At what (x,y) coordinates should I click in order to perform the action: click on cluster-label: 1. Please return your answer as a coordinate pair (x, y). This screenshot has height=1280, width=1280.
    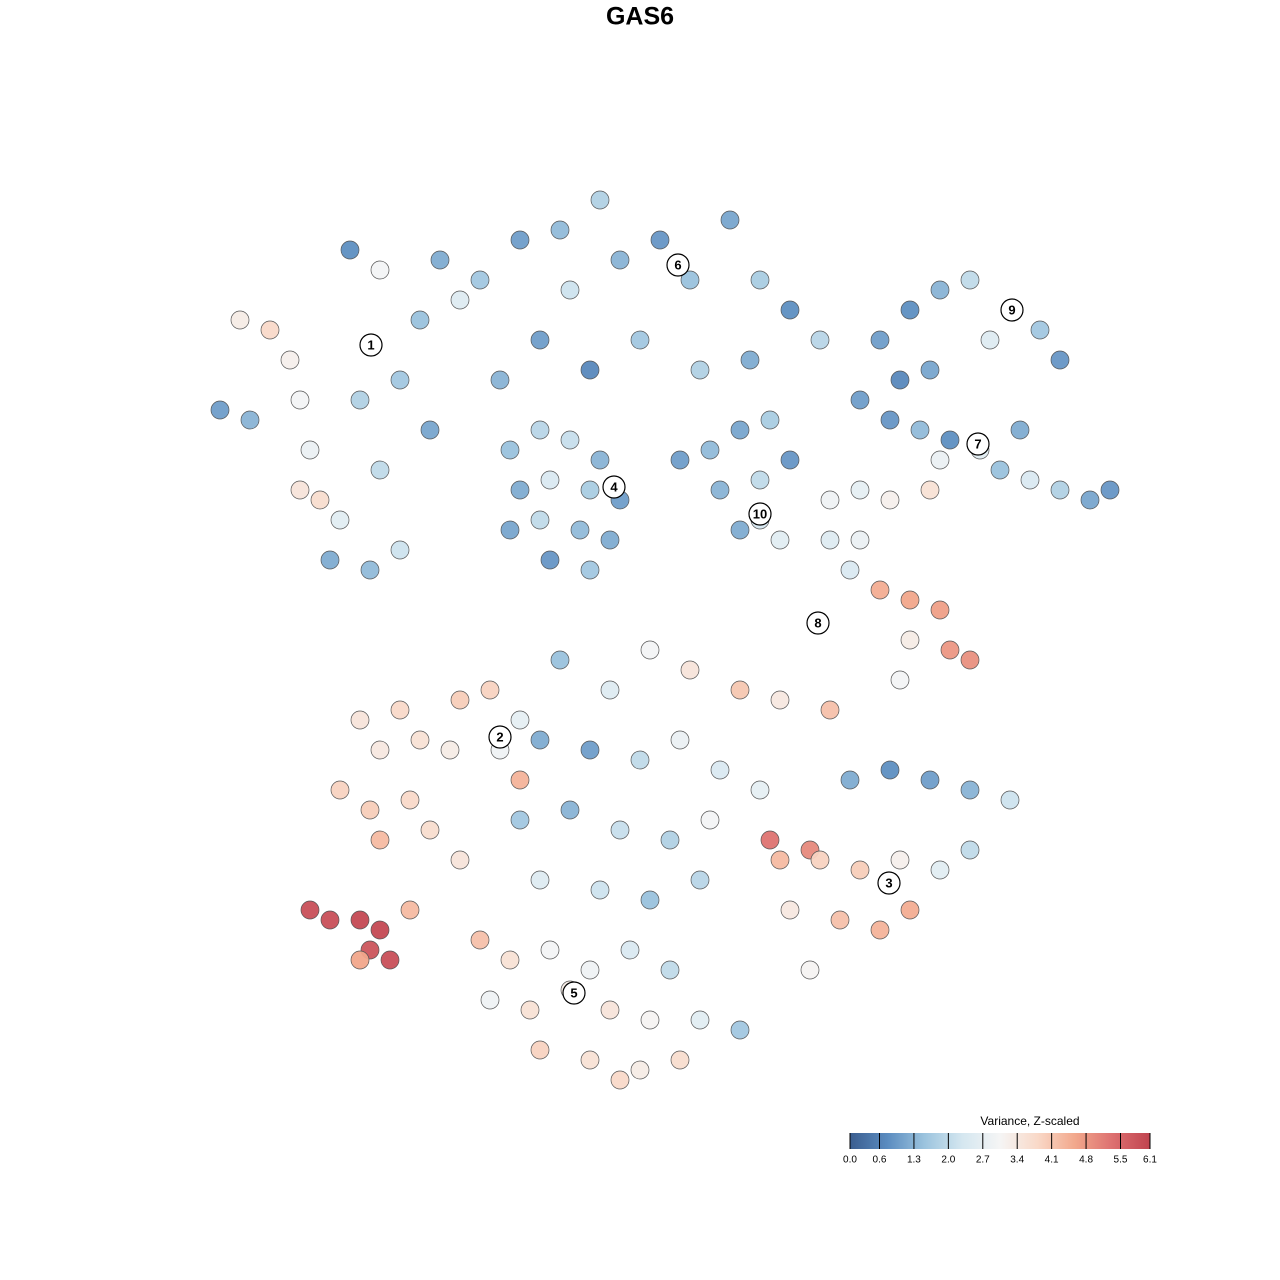
    Looking at the image, I should click on (370, 344).